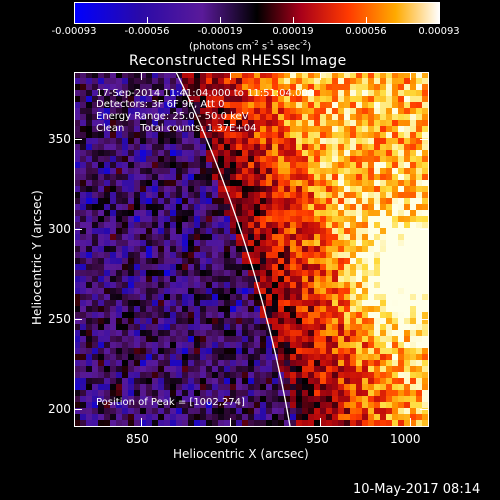 This screenshot has height=500, width=500. What do you see at coordinates (405, 439) in the screenshot?
I see `x-tick-label: 1000` at bounding box center [405, 439].